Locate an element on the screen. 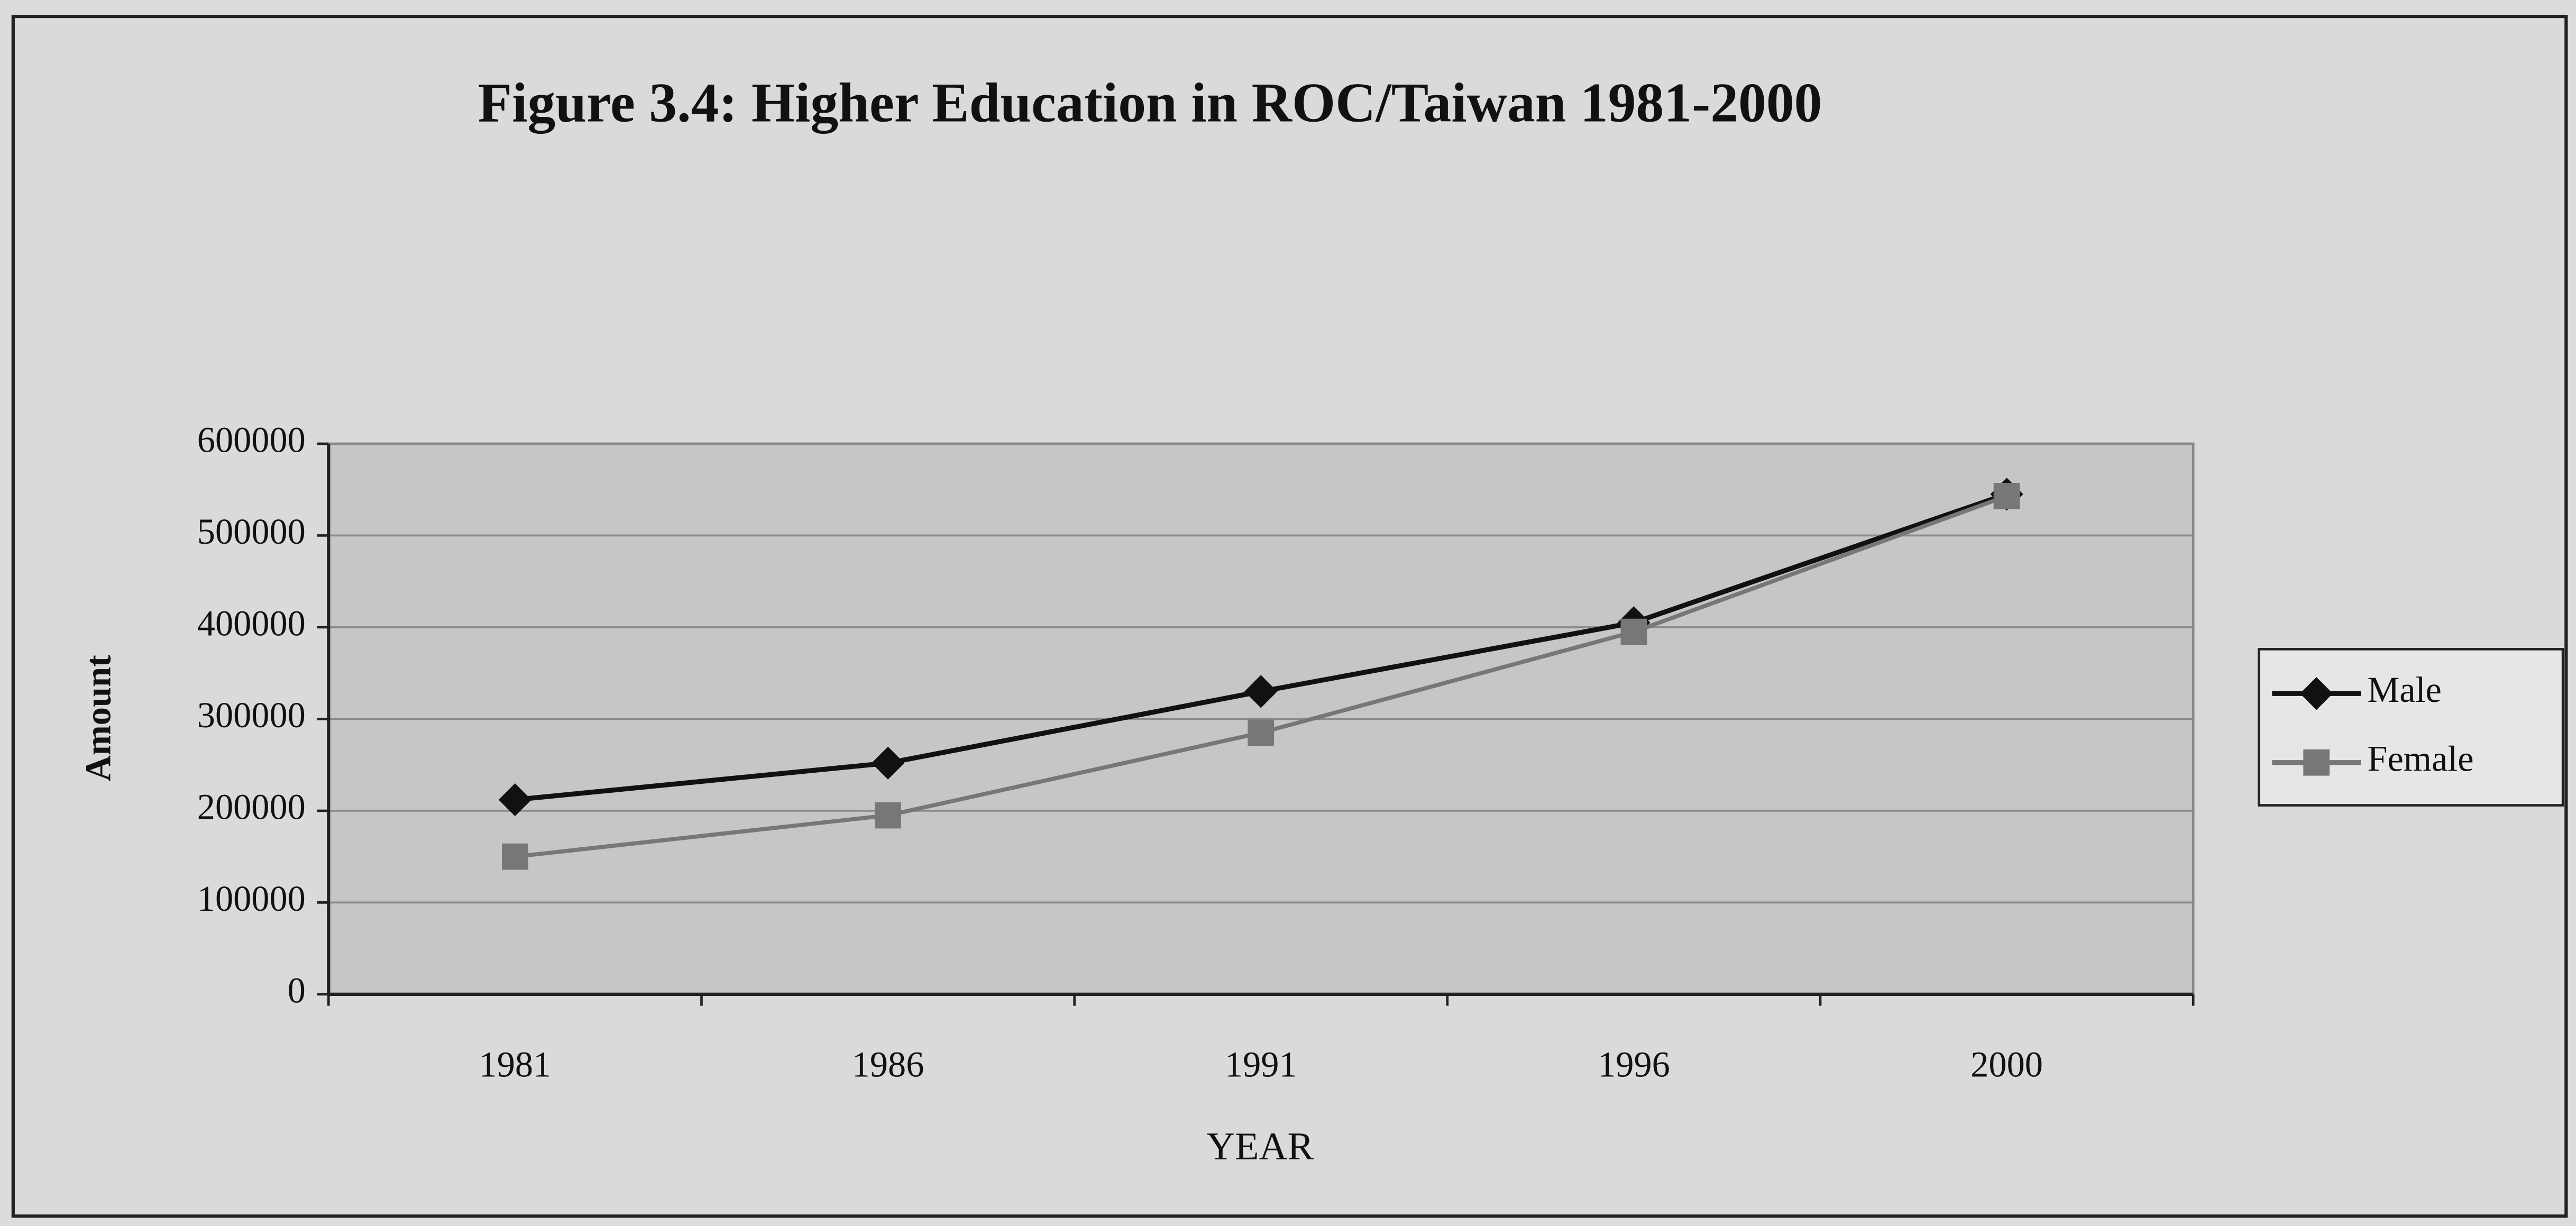 The image size is (2576, 1226). x-axis-label: YEAR is located at coordinates (1260, 1146).